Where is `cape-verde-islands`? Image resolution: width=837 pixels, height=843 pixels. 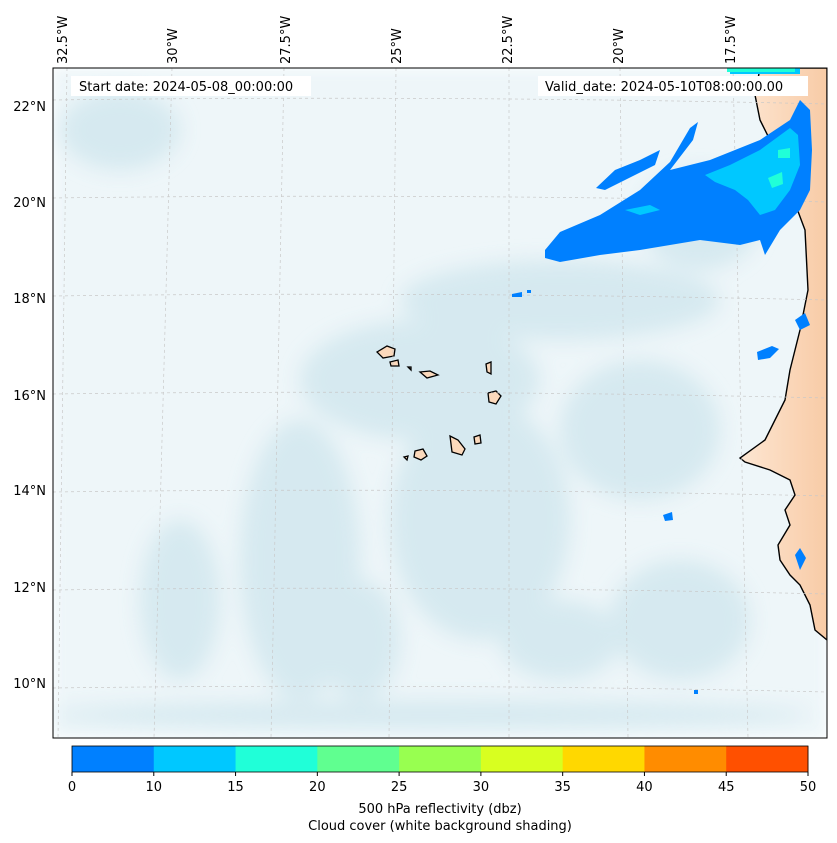
cape-verde-islands is located at coordinates (438, 403).